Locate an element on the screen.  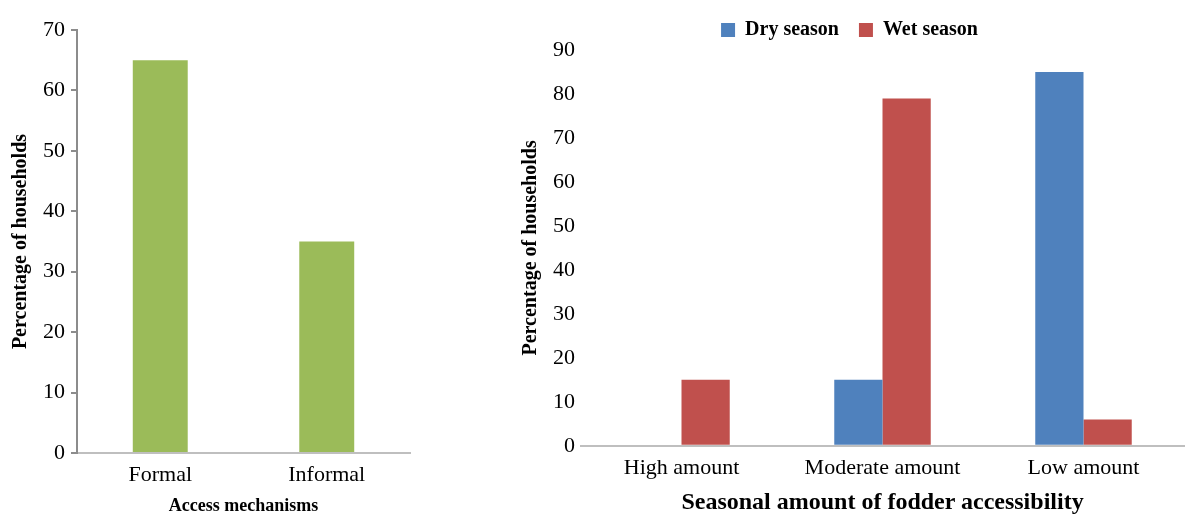
x-axis-title: Access mechanisms is located at coordinates (243, 504).